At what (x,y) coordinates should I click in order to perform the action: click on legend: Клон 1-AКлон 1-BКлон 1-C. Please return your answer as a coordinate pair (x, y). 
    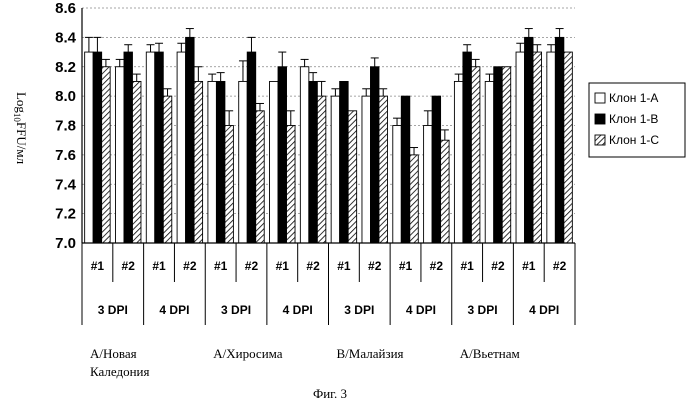
    Looking at the image, I should click on (637, 120).